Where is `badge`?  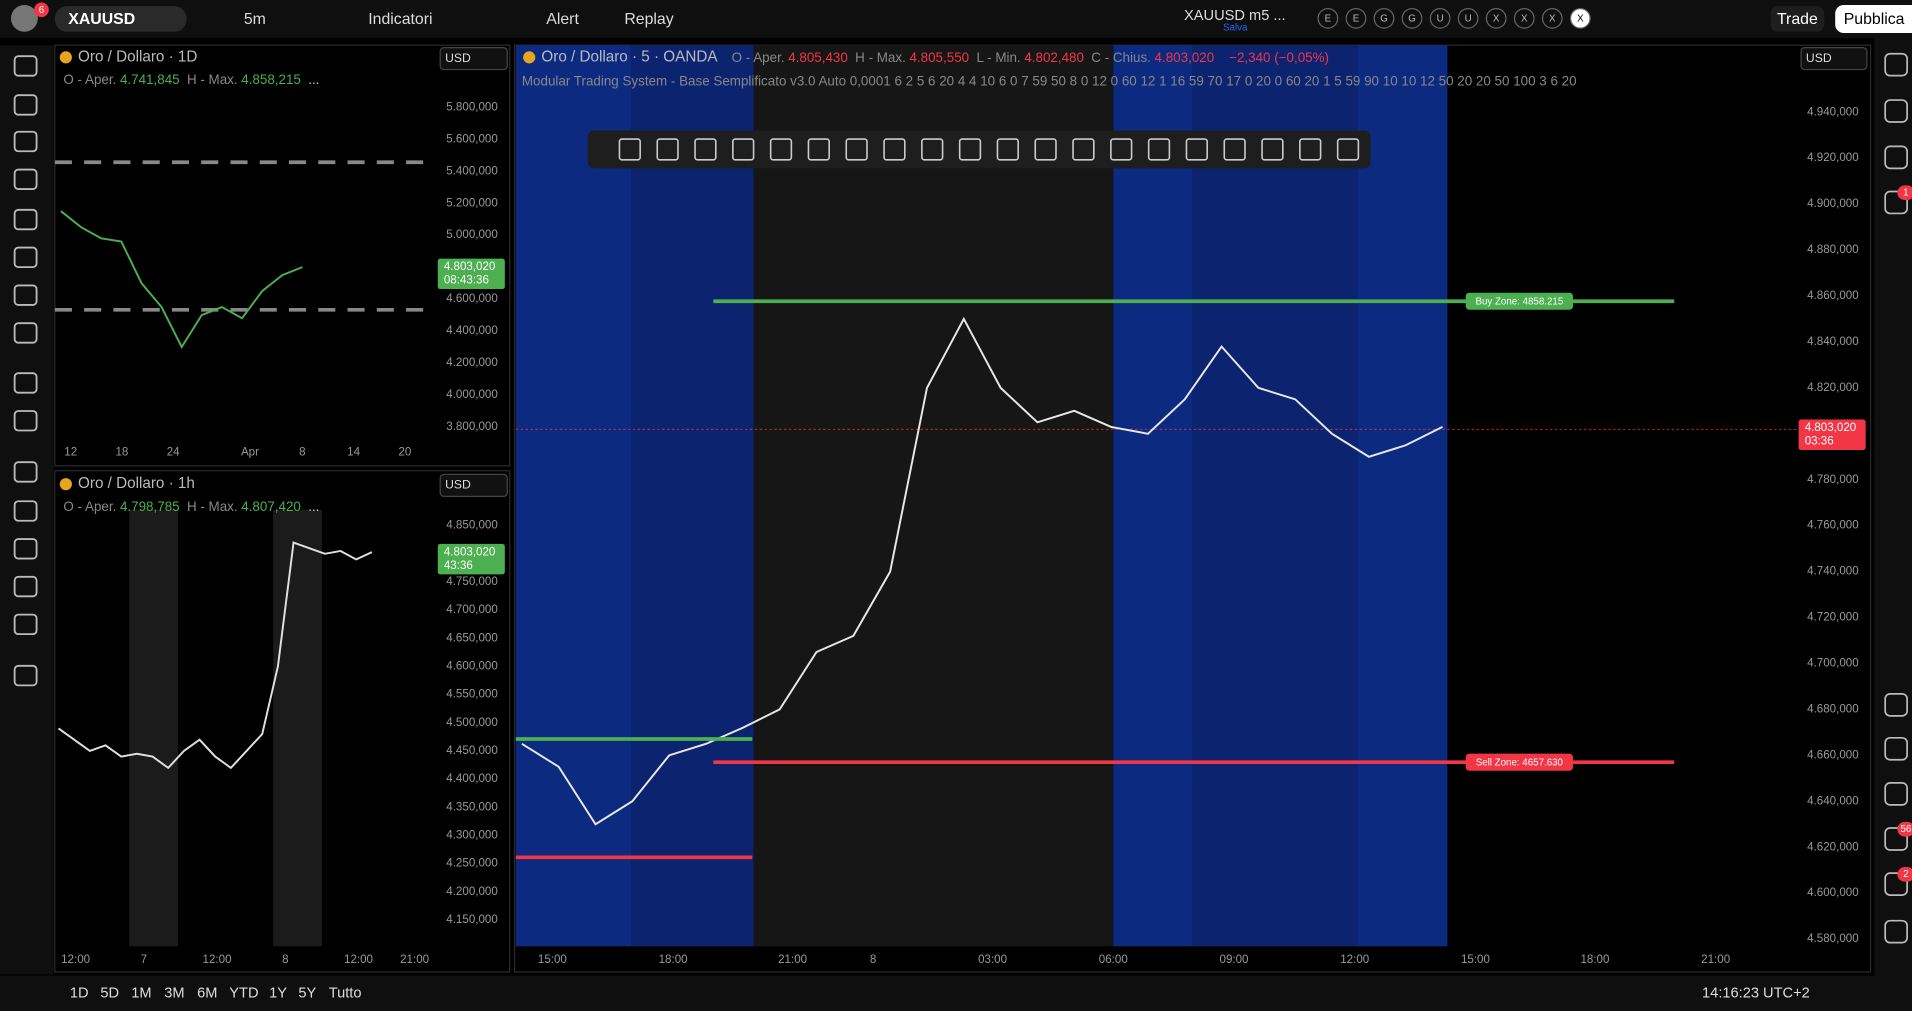 badge is located at coordinates (1904, 193).